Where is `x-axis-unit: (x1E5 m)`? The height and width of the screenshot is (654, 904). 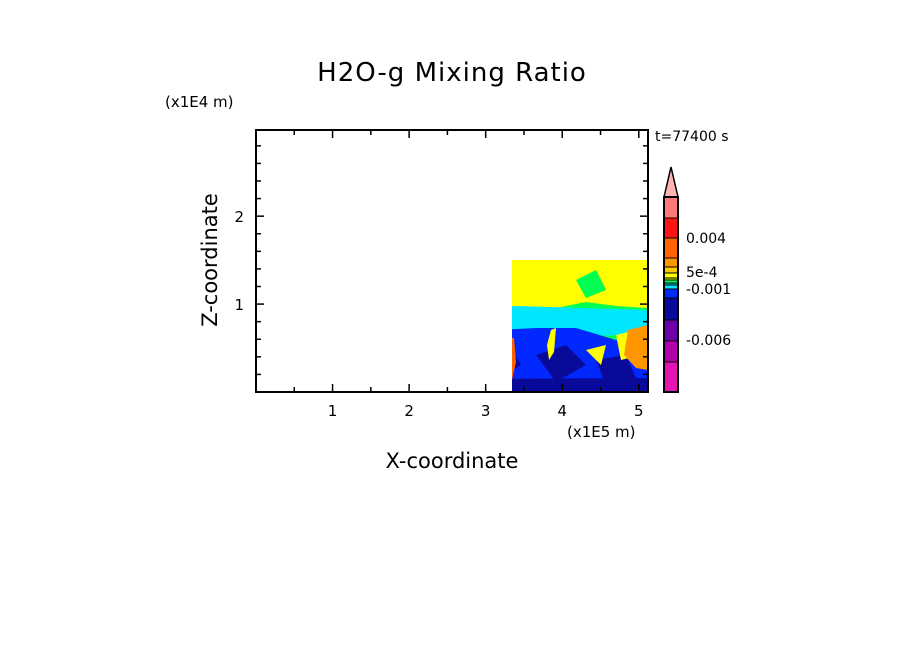
x-axis-unit: (x1E5 m) is located at coordinates (601, 432).